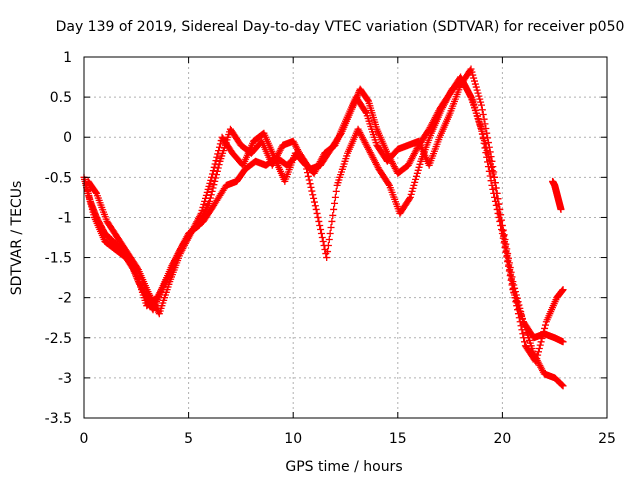 The image size is (640, 480). I want to click on x-tick-label: 25, so click(607, 439).